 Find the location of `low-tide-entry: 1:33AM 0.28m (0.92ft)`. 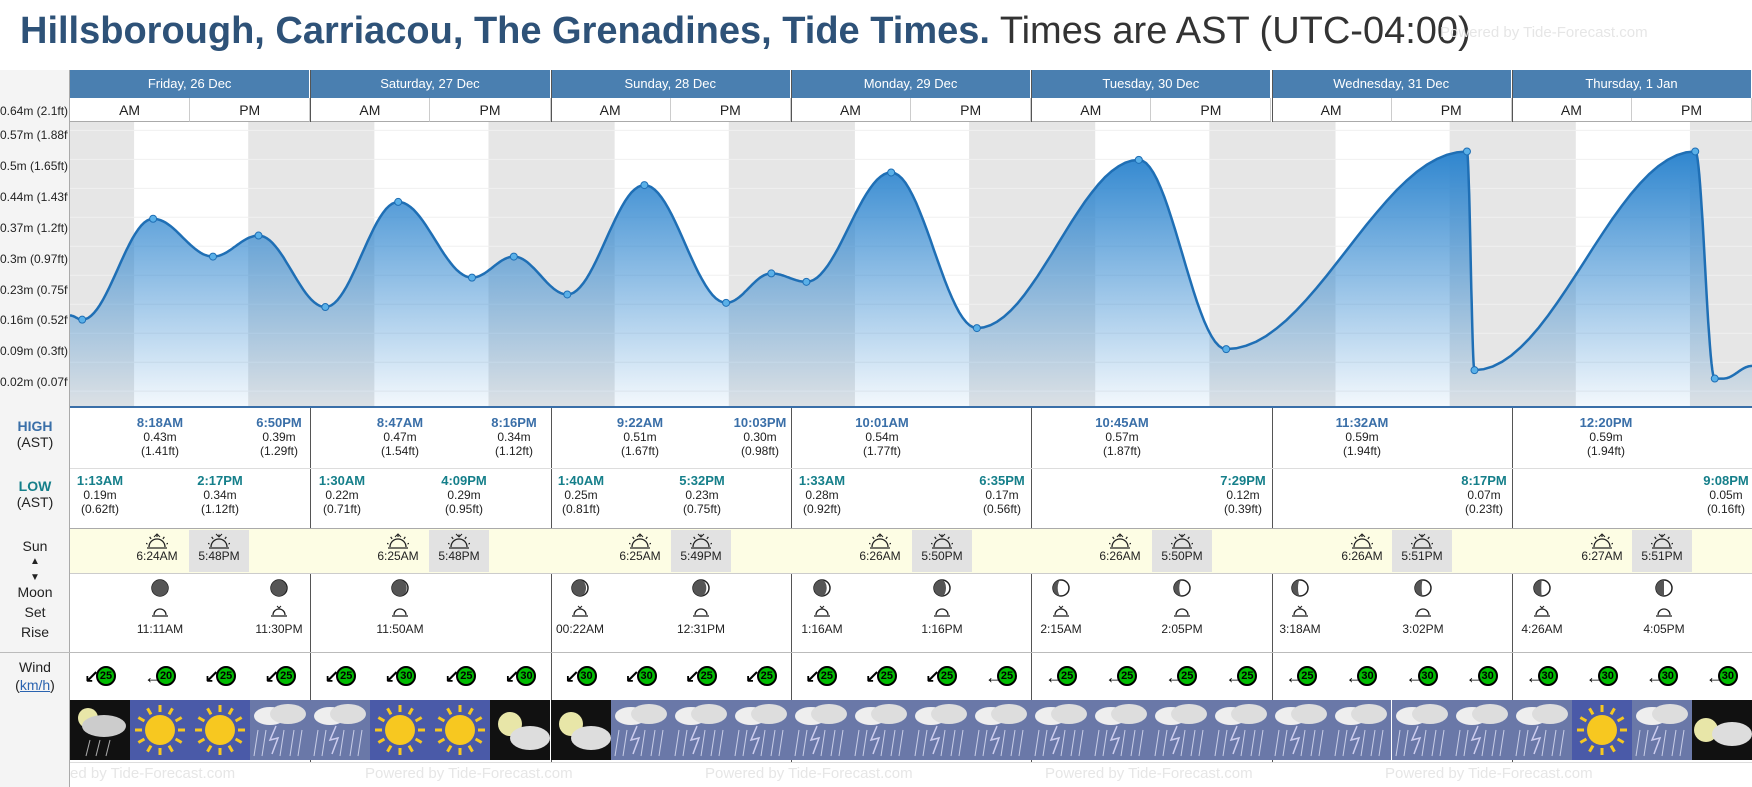

low-tide-entry: 1:33AM 0.28m (0.92ft) is located at coordinates (822, 495).